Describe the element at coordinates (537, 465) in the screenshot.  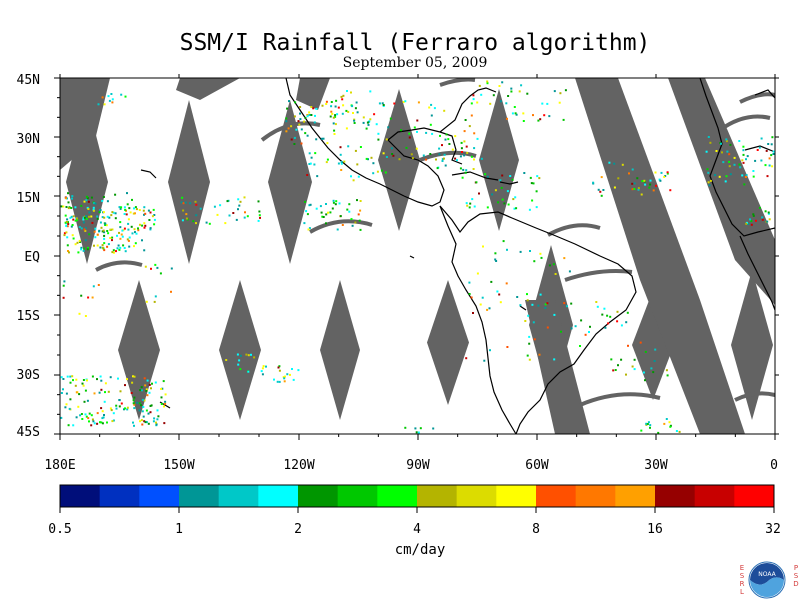
I see `lon-label-60w: 60W` at that location.